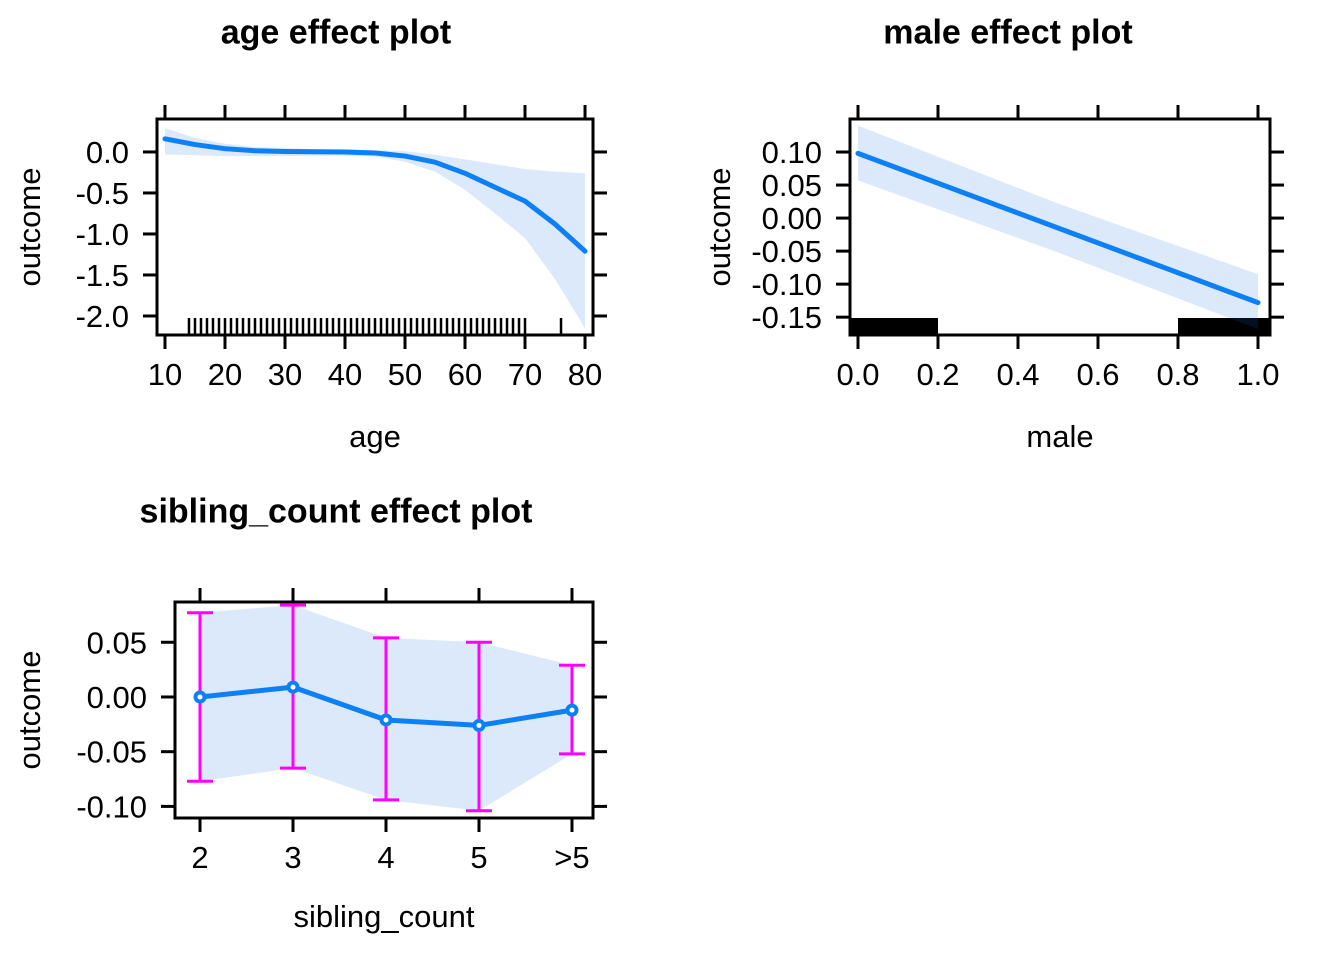  I want to click on sibling_count-tick-labels: 2 3 4 5 >5 0.05 0.00 -0.05 -0.10, so click(332, 750).